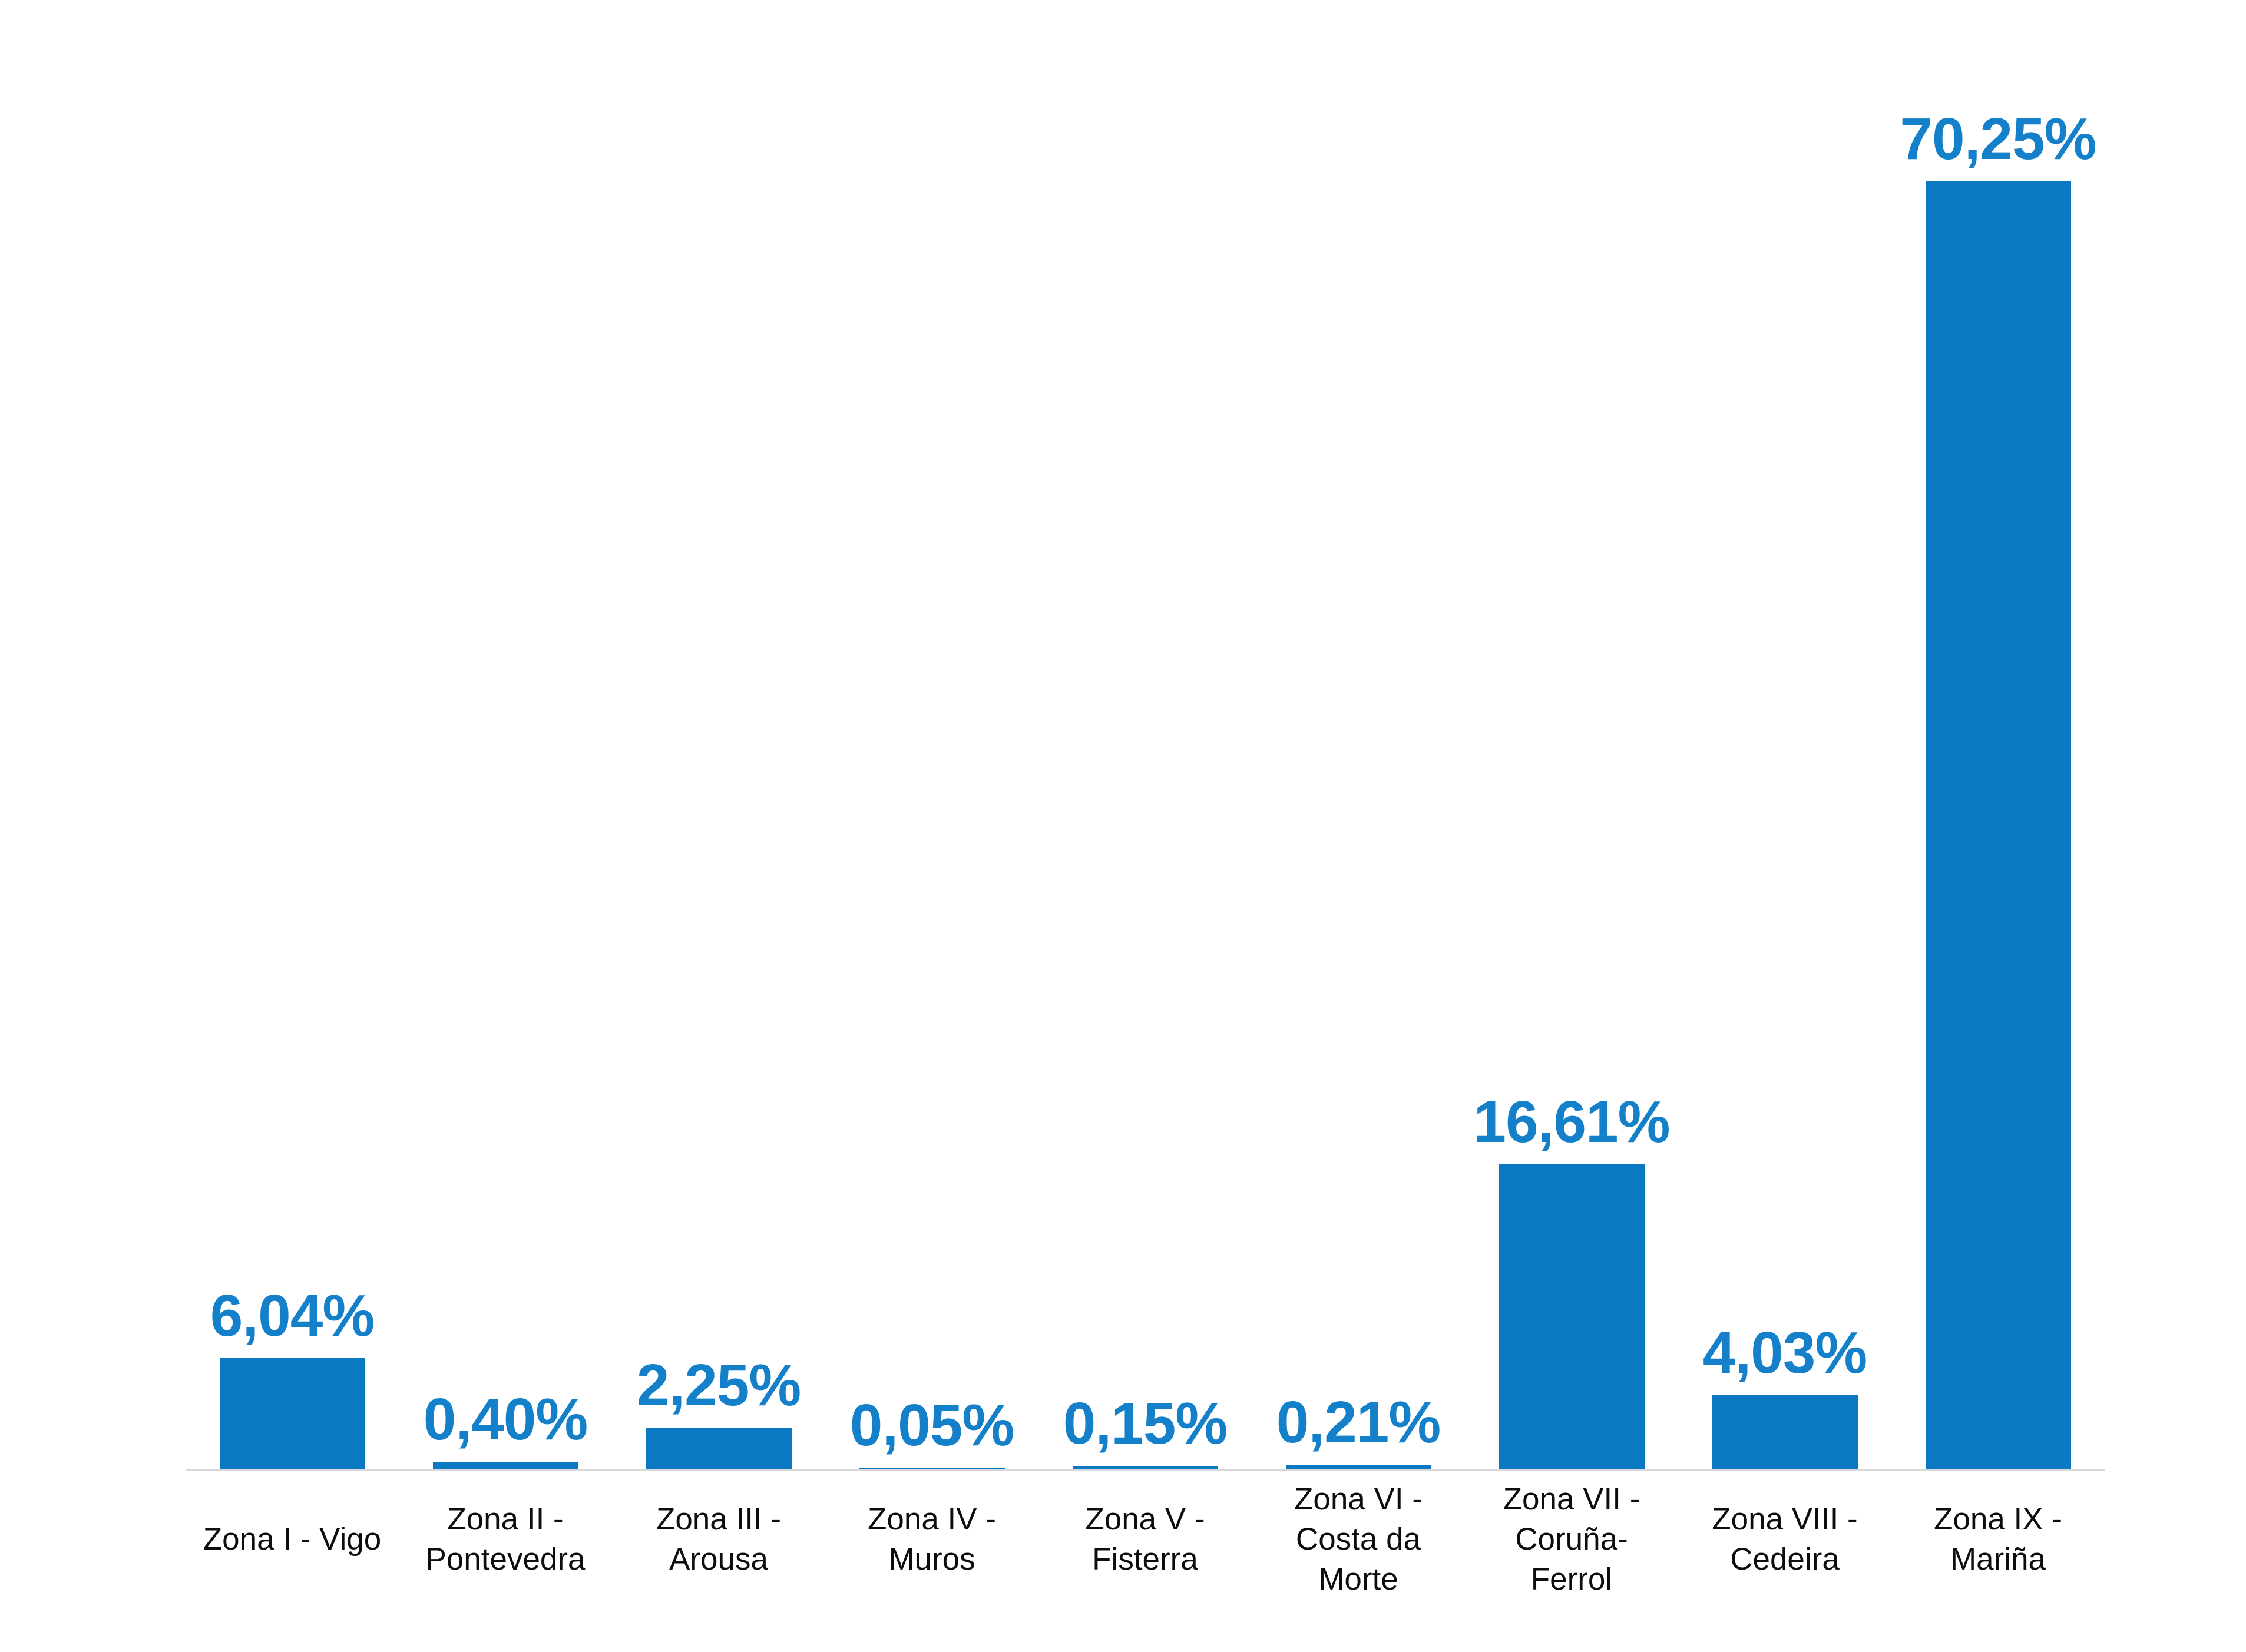 This screenshot has height=1652, width=2246. Describe the element at coordinates (1358, 1540) in the screenshot. I see `category-label: Zona VI - Costa da Morte` at that location.